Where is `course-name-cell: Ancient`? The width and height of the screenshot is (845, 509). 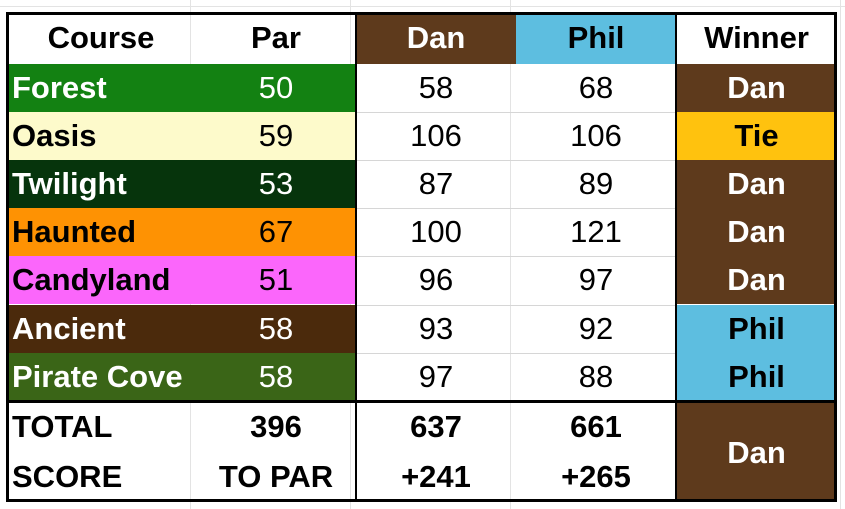 course-name-cell: Ancient is located at coordinates (101, 328).